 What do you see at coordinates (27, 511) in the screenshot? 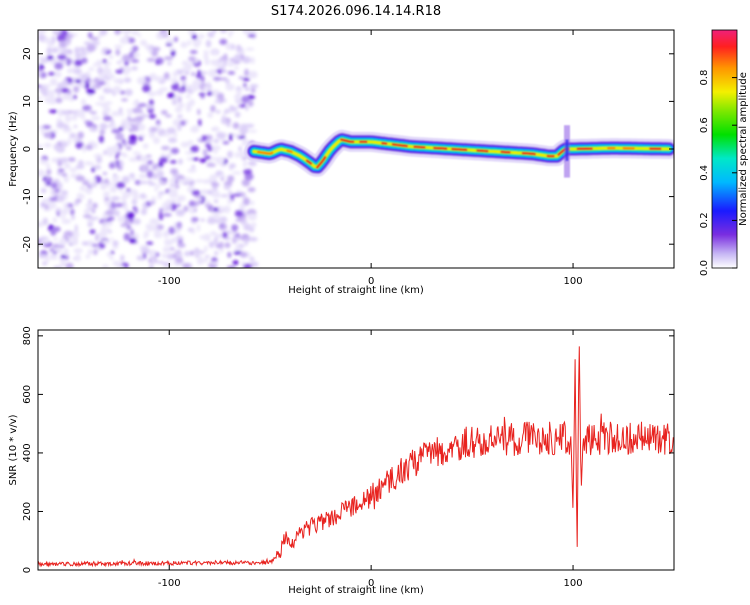
I see `snr-ytick-label: 200` at bounding box center [27, 511].